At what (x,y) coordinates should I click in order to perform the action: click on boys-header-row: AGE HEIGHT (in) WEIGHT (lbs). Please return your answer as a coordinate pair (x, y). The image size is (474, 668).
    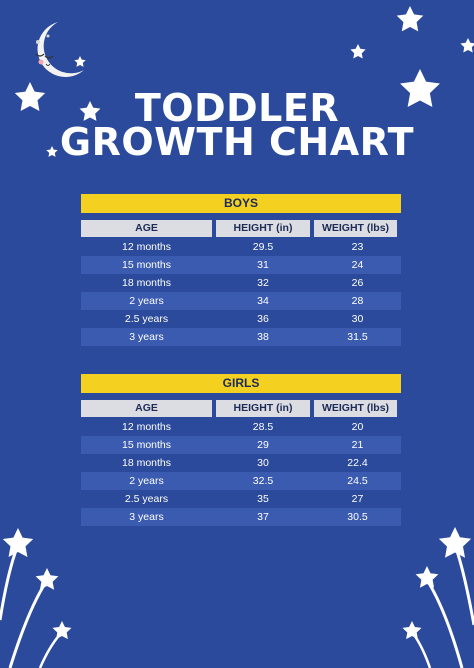
    Looking at the image, I should click on (241, 228).